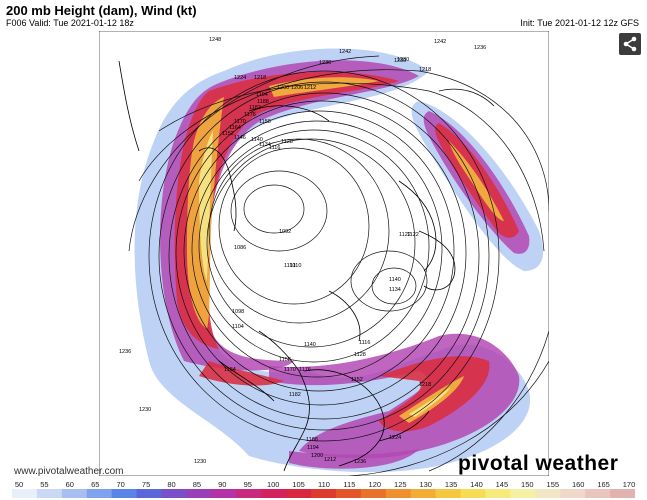 Image resolution: width=647 pixels, height=500 pixels. What do you see at coordinates (629, 484) in the screenshot?
I see `colorbar-tick-label: 170` at bounding box center [629, 484].